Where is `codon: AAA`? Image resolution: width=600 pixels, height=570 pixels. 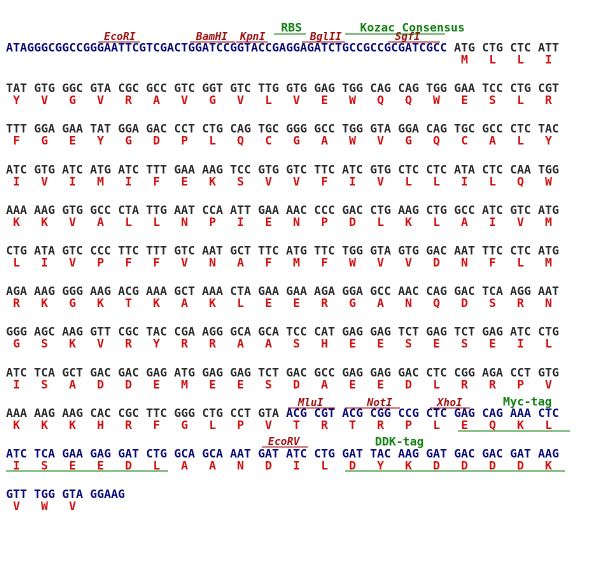
codon: AAA is located at coordinates (520, 413).